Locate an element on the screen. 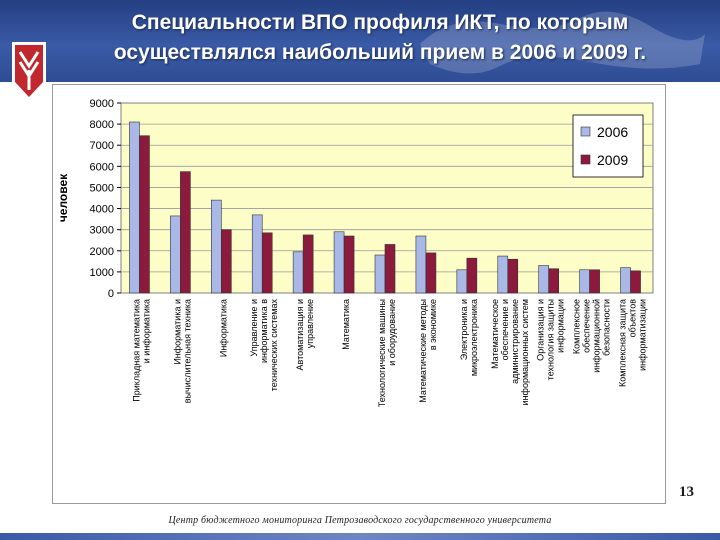  x-tick-label: Электроника имикроэлектроника is located at coordinates (469, 337).